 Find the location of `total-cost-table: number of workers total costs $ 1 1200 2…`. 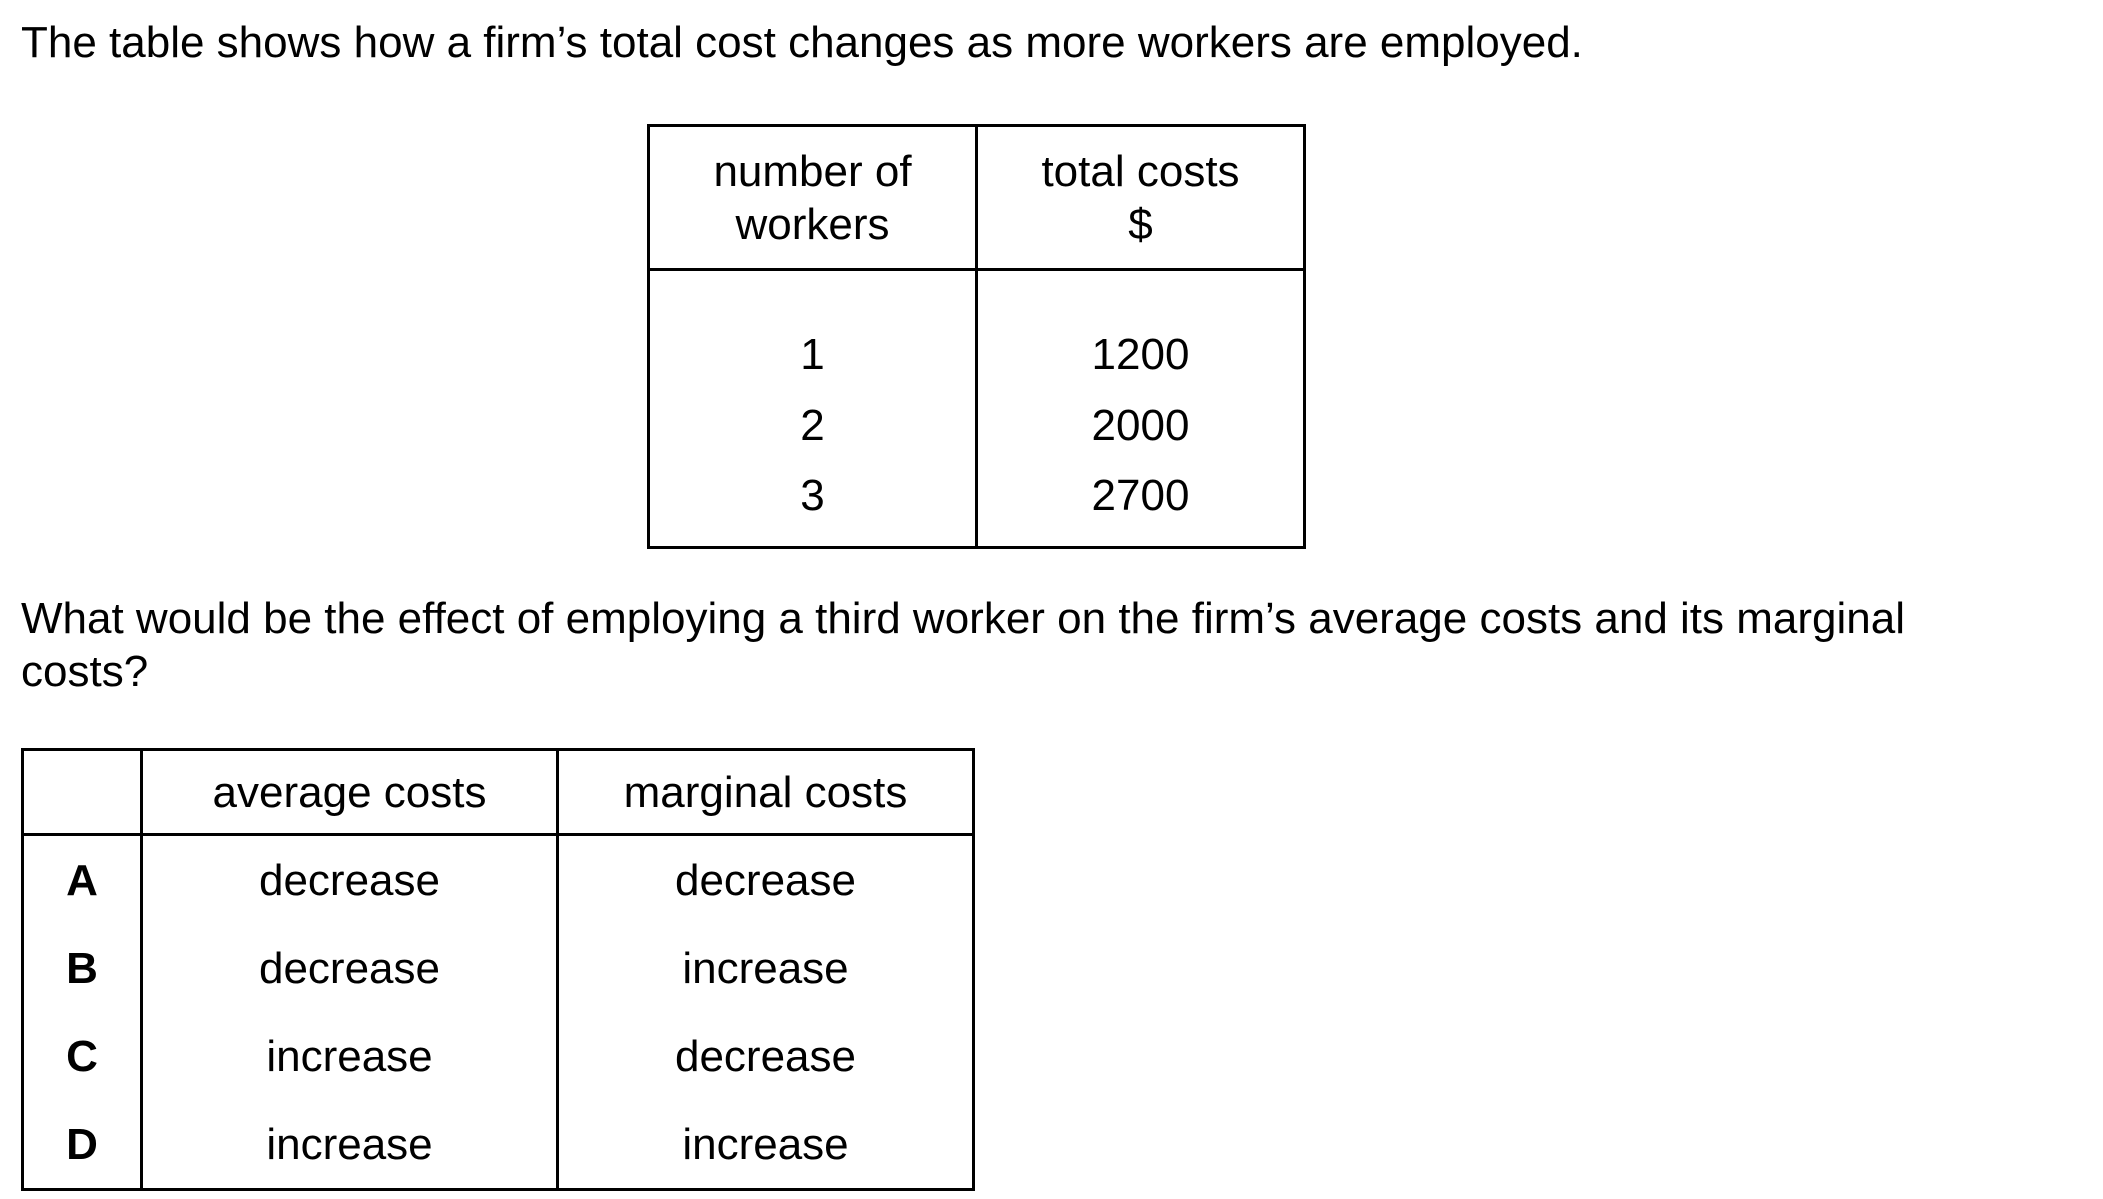

total-cost-table: number of workers total costs $ 1 1200 2… is located at coordinates (976, 336).